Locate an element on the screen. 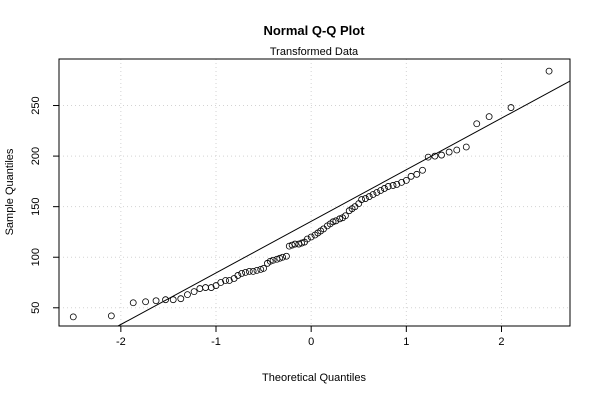 This screenshot has height=400, width=599. x-tick-label: 0 is located at coordinates (311, 342).